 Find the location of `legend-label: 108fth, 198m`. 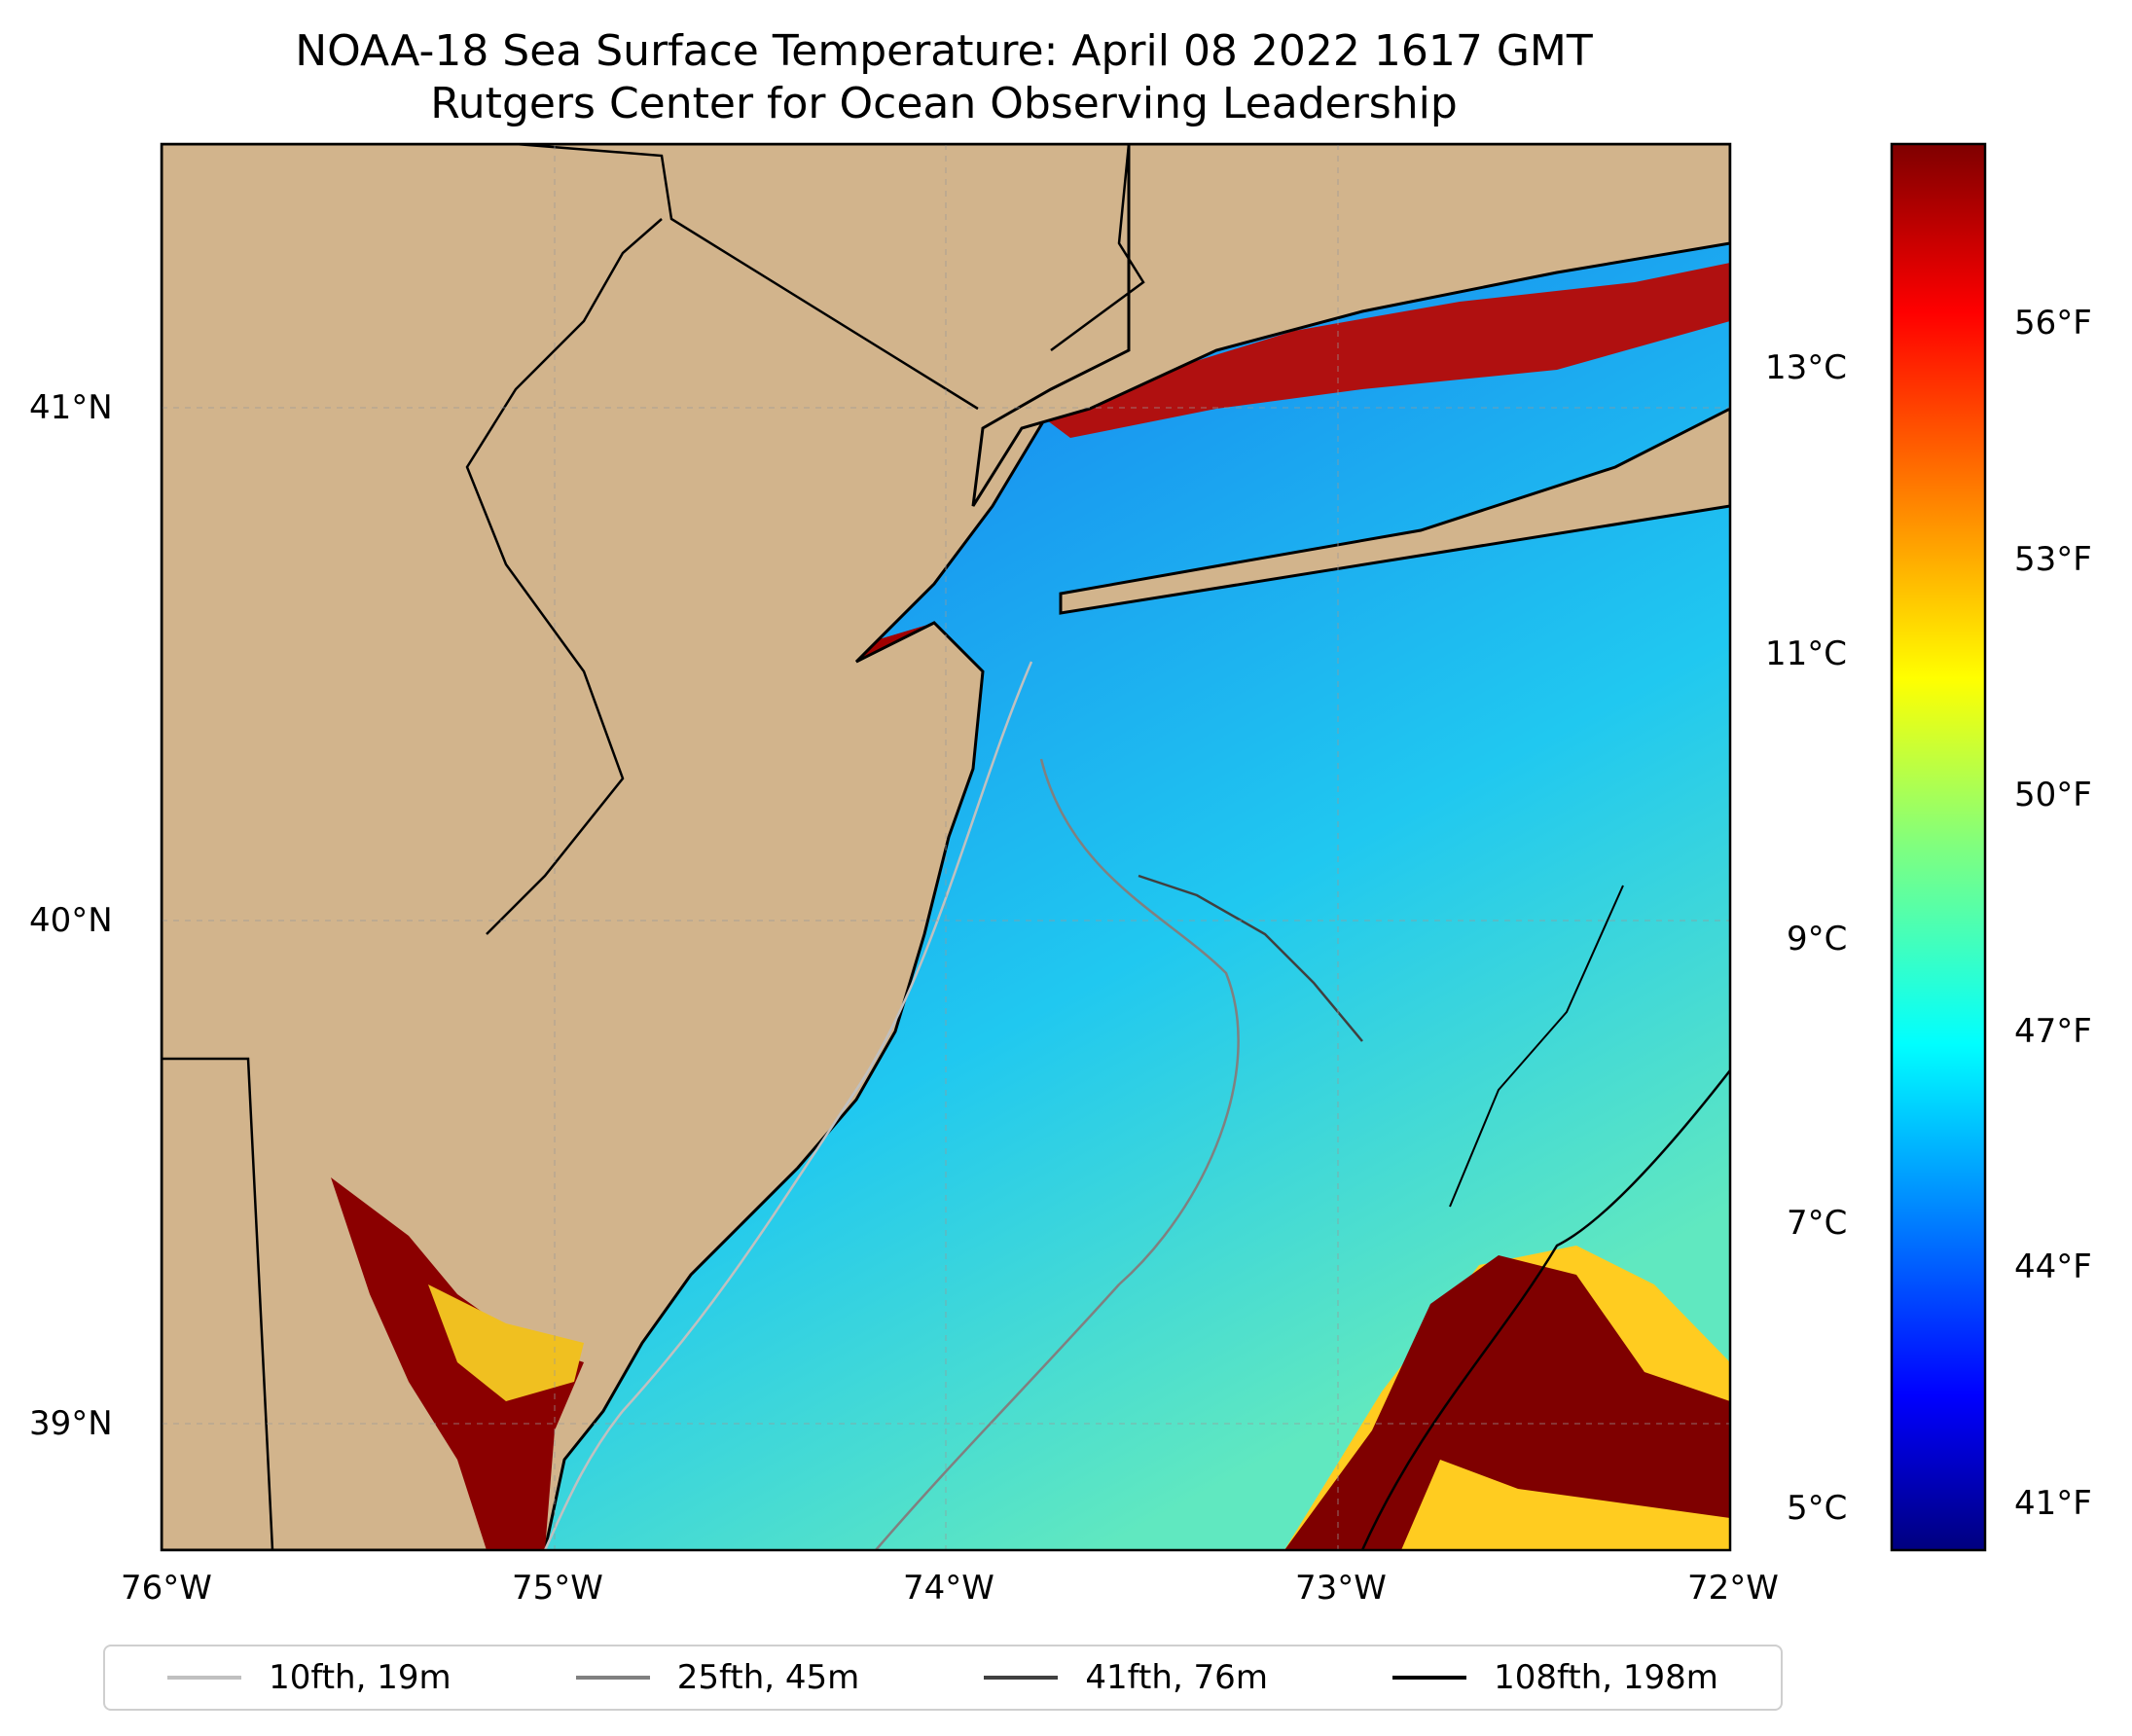

legend-label: 108fth, 198m is located at coordinates (1606, 1678).